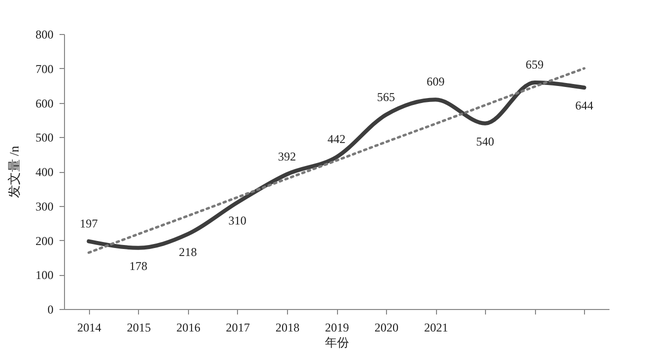  Describe the element at coordinates (51, 309) in the screenshot. I see `y-tick-label: 0` at that location.